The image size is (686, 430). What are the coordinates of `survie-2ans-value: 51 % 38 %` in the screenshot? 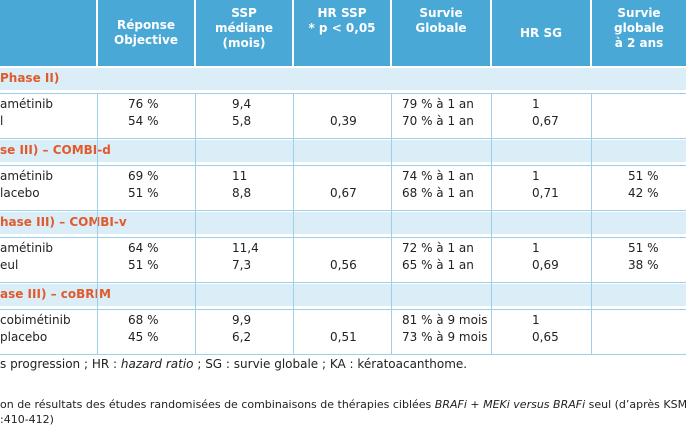 It's located at (643, 256).